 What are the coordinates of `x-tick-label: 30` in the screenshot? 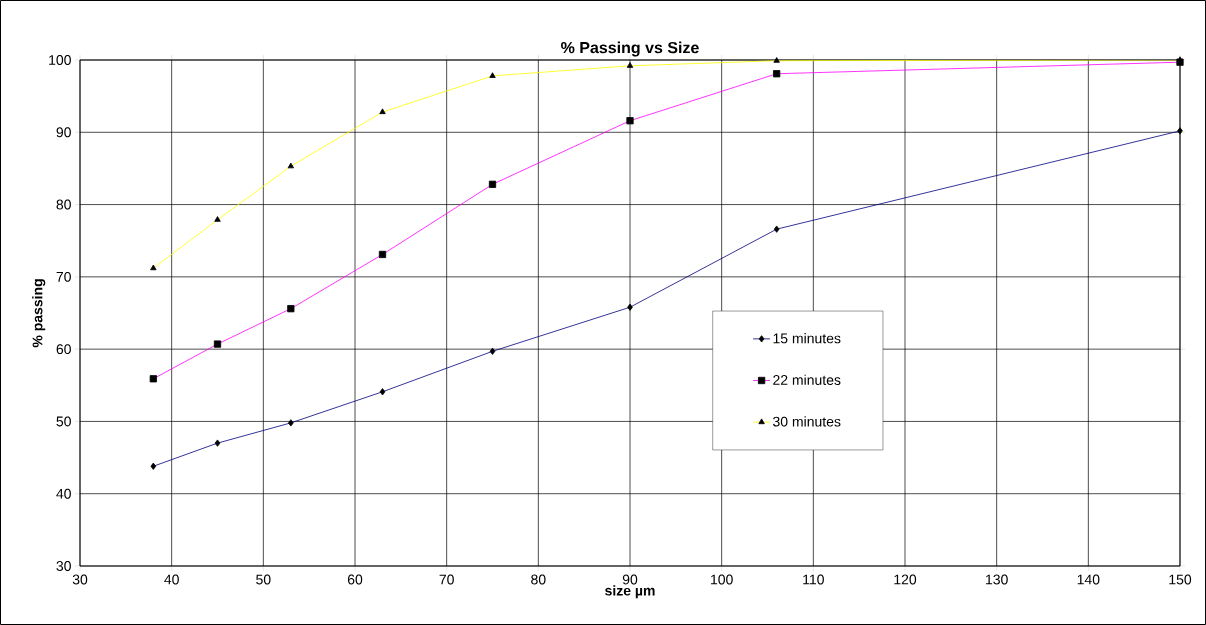 It's located at (80, 579).